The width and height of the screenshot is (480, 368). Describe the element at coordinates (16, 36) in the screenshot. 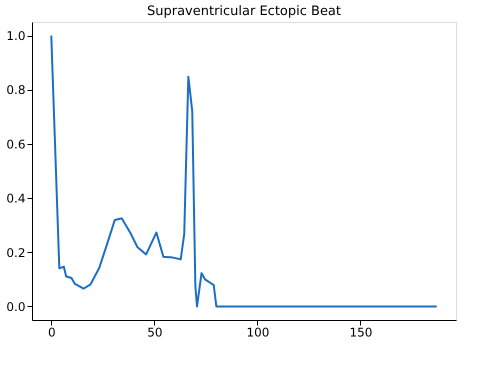

I see `y-tick-label: 1.0` at that location.